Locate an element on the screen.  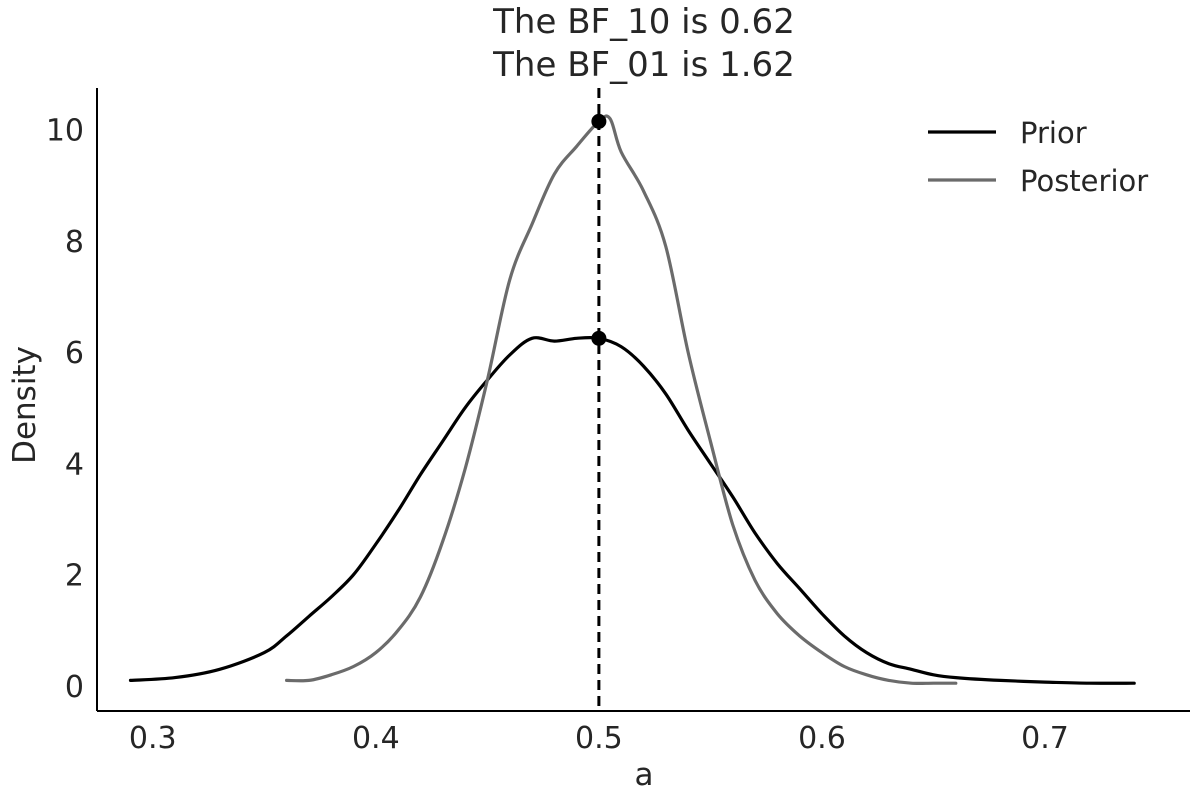
chart-title-line-1: The BF_10 is 0.62 is located at coordinates (643, 22).